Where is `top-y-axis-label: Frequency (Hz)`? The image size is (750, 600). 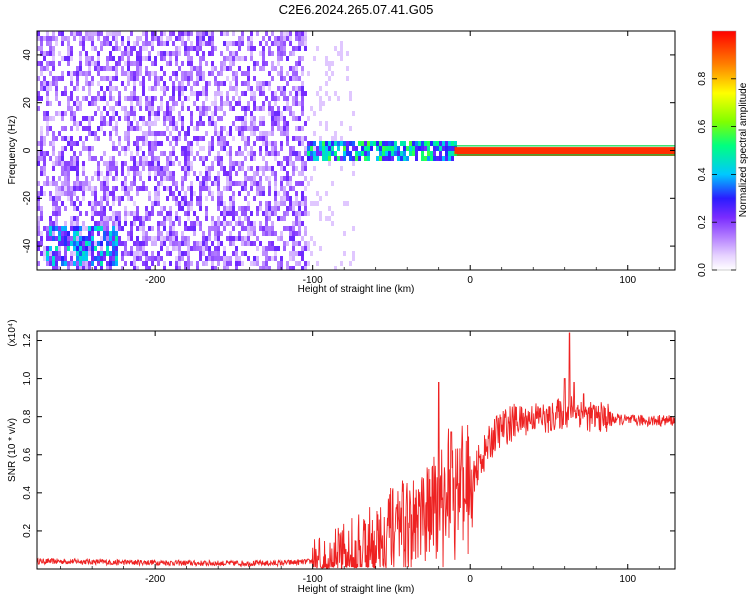 top-y-axis-label: Frequency (Hz) is located at coordinates (12, 150).